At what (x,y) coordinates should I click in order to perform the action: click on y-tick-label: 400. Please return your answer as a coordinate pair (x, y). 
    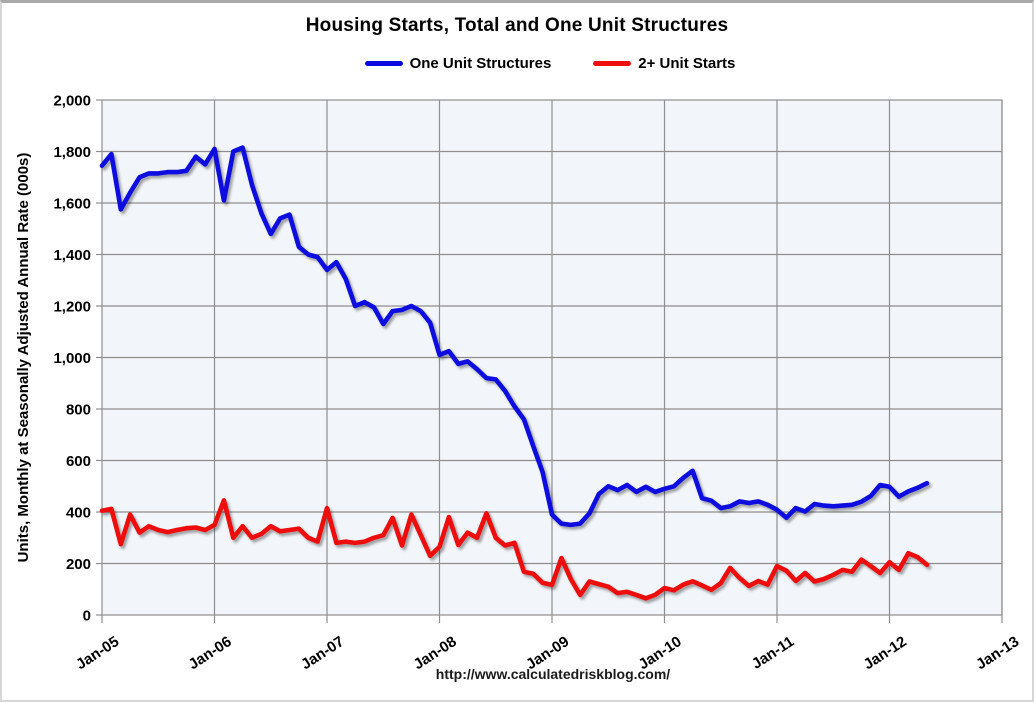
    Looking at the image, I should click on (78, 513).